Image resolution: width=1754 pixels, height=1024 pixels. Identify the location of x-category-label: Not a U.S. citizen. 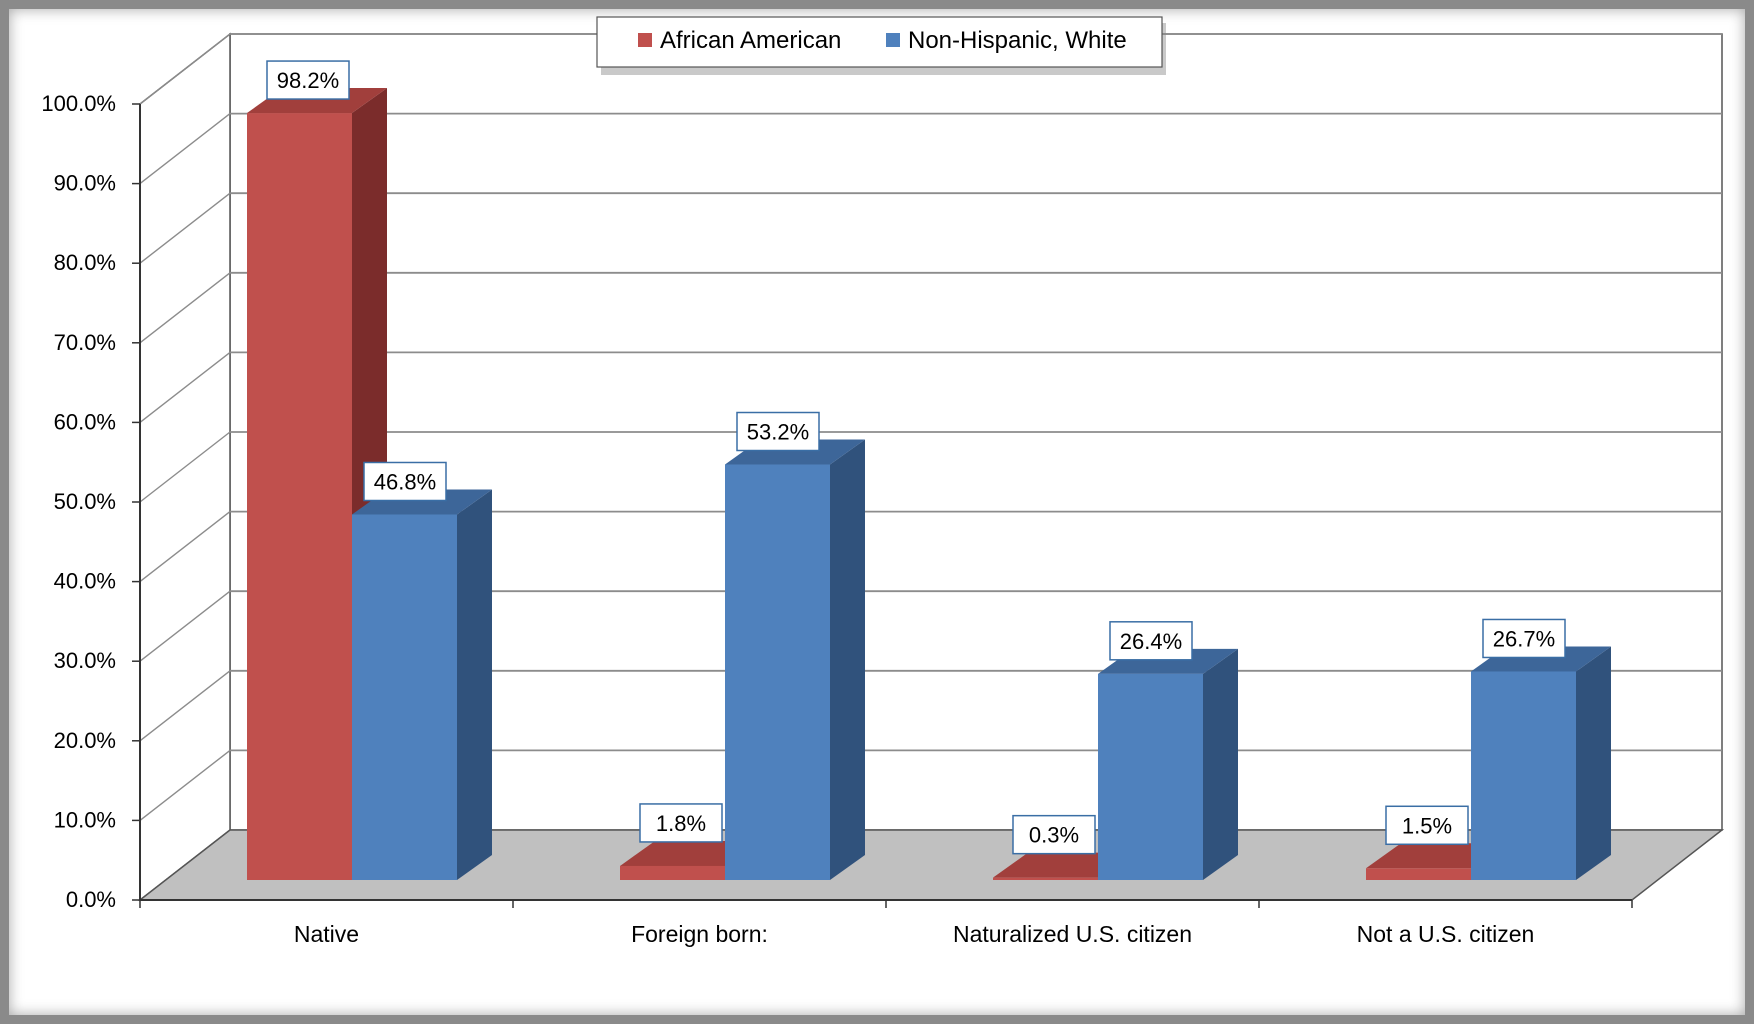
(1446, 934).